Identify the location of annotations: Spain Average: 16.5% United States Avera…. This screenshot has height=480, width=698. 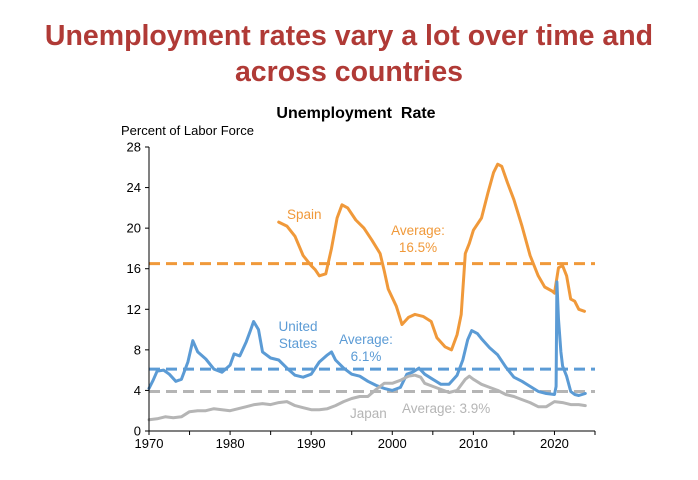
(384, 314).